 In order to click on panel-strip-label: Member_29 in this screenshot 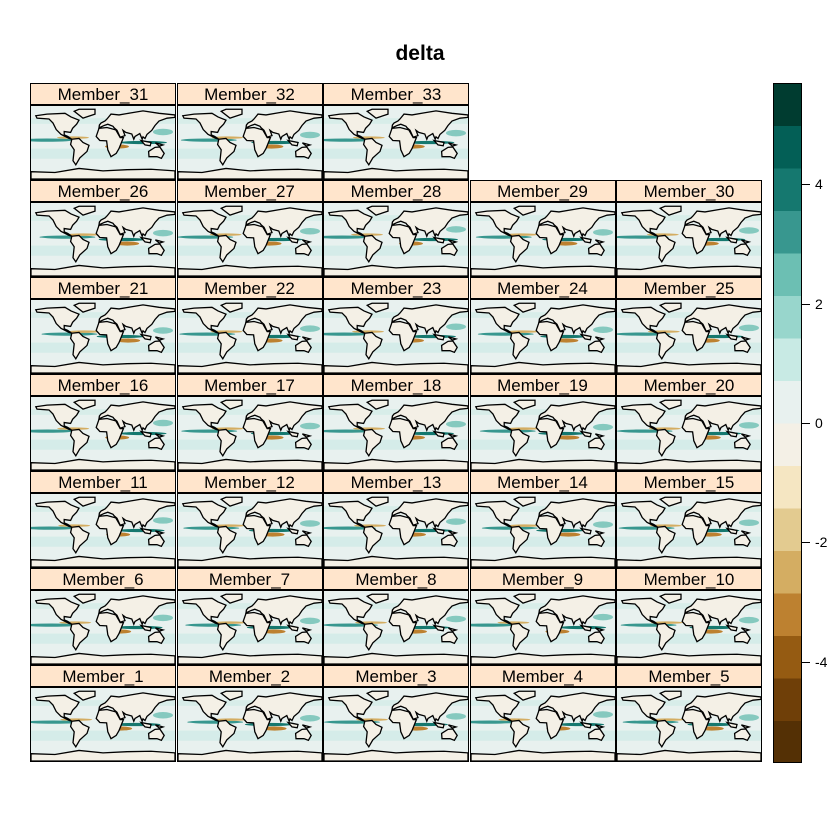, I will do `click(542, 191)`.